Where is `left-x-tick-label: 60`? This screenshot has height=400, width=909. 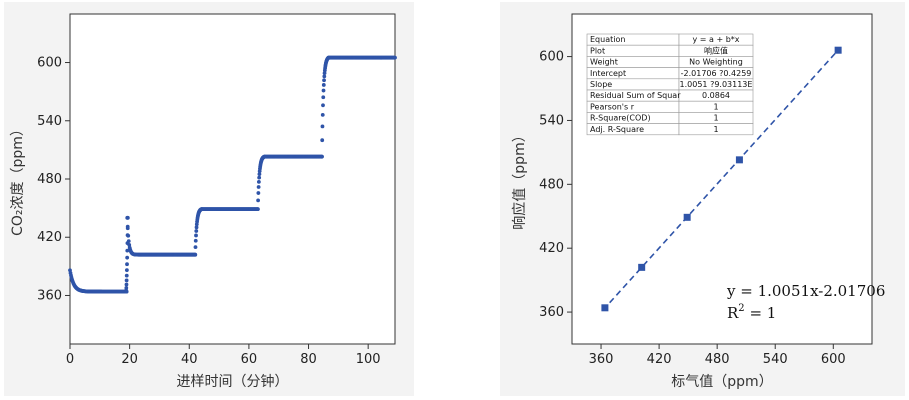 left-x-tick-label: 60 is located at coordinates (249, 359).